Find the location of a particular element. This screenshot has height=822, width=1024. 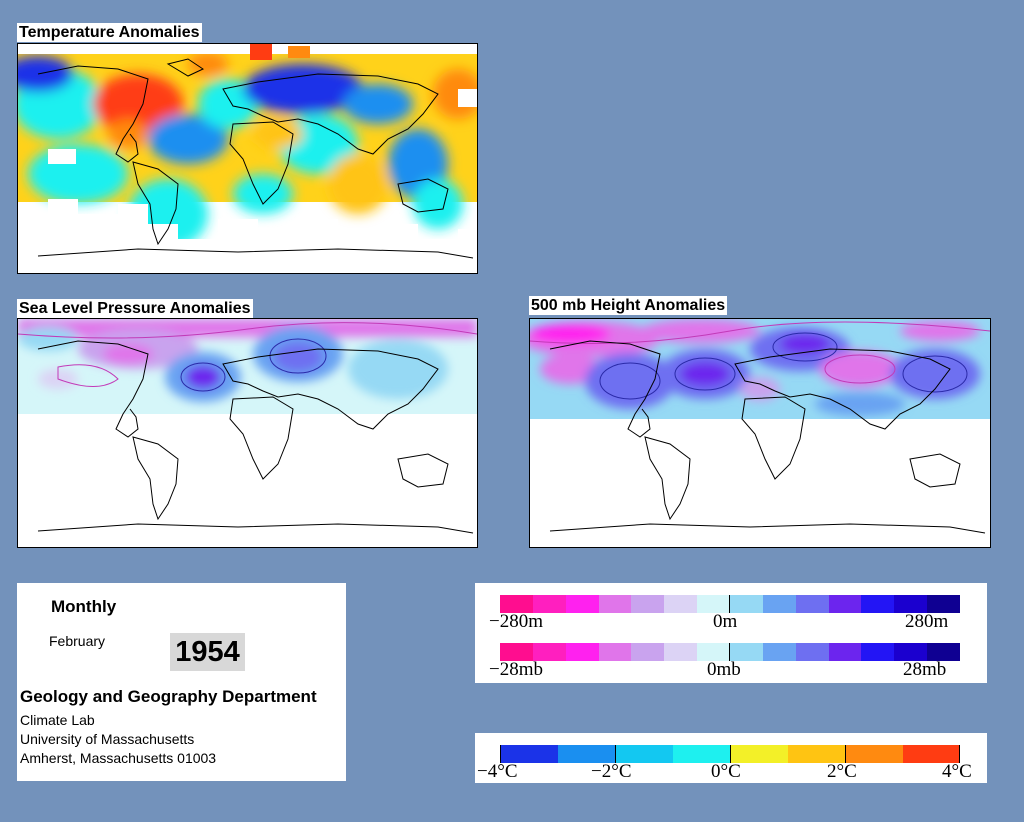

temperature-anomaly-map is located at coordinates (247, 158).